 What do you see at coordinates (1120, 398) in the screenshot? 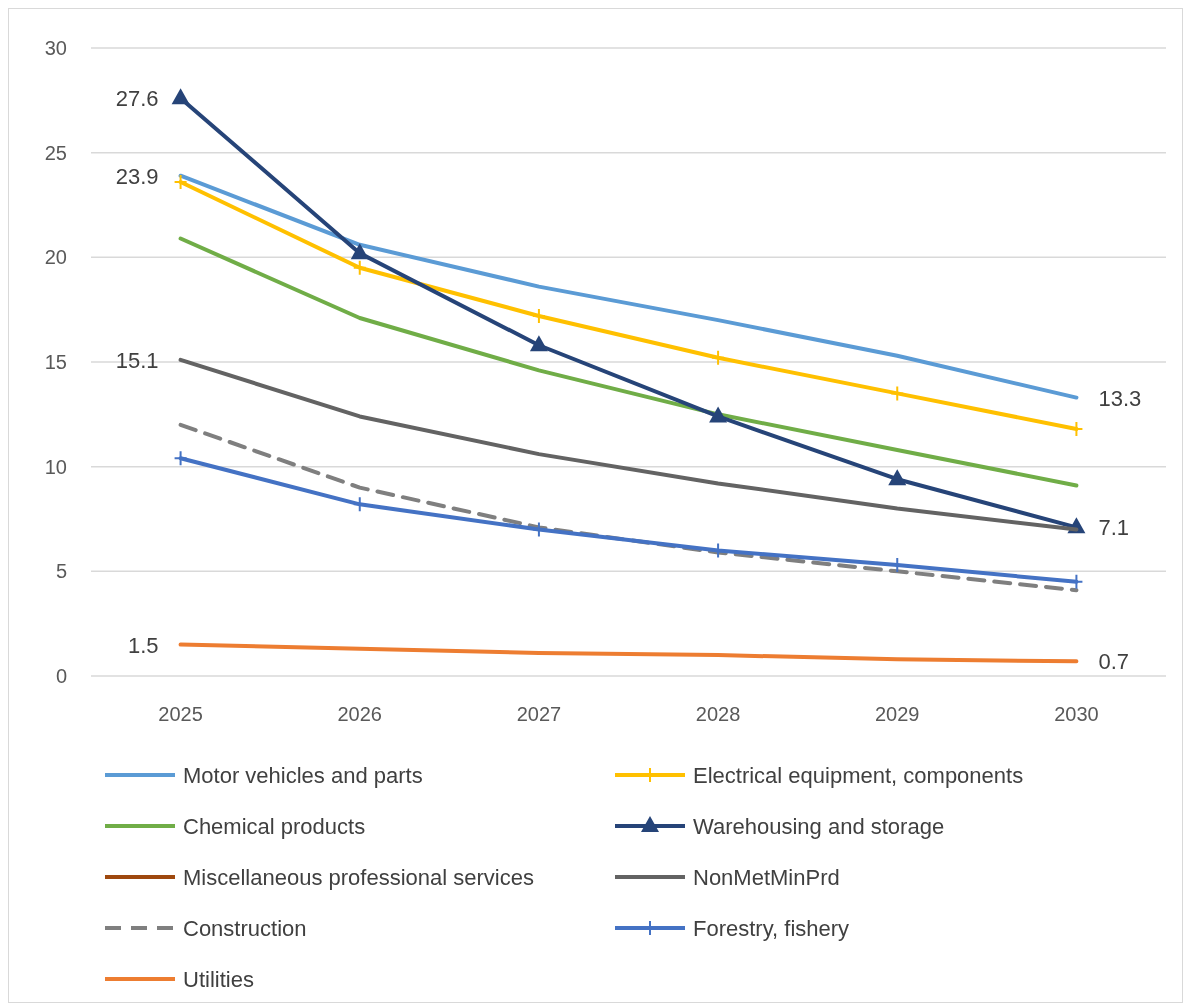
I see `data-label: 13.3` at bounding box center [1120, 398].